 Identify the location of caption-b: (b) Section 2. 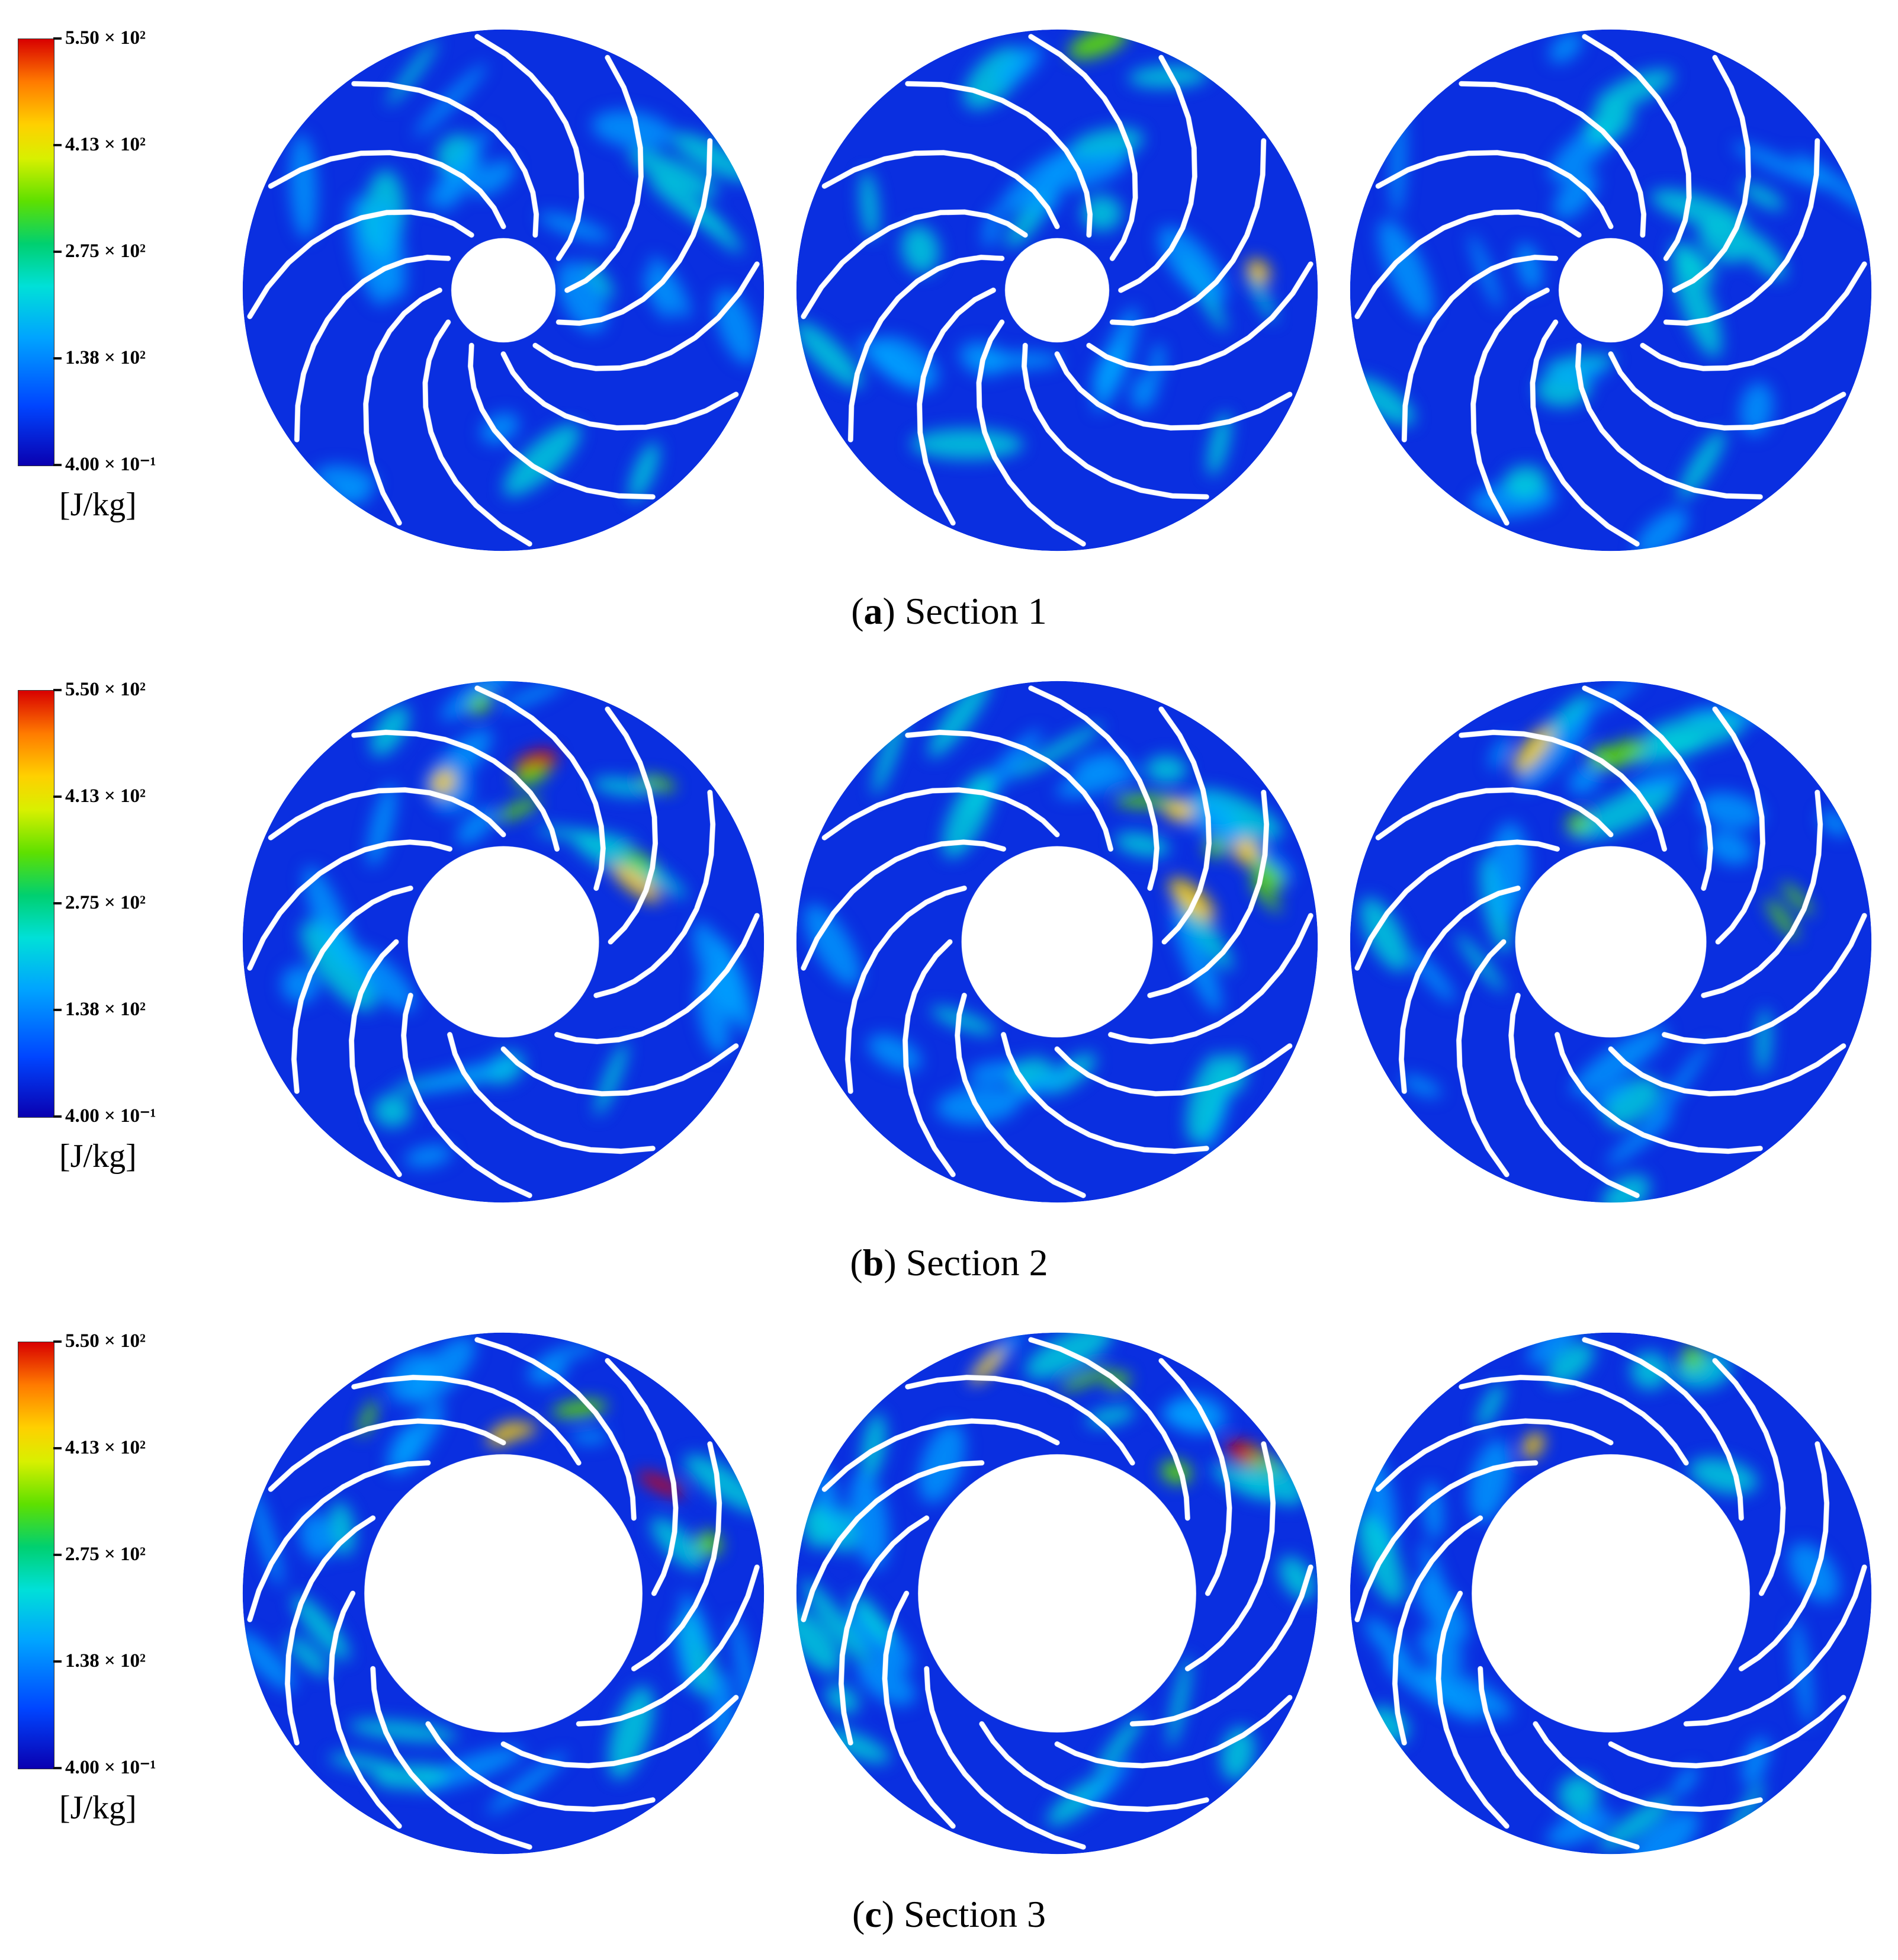
(949, 1263).